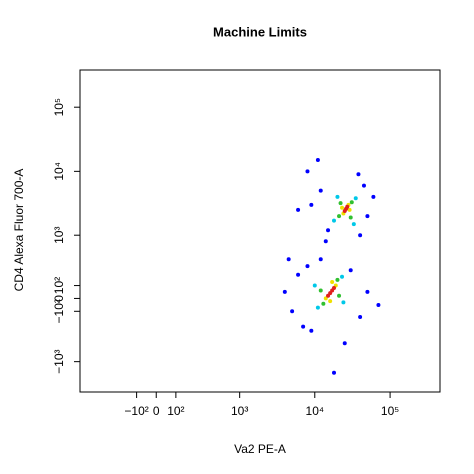 The image size is (474, 474). What do you see at coordinates (59, 298) in the screenshot?
I see `y-tick-label: 0` at bounding box center [59, 298].